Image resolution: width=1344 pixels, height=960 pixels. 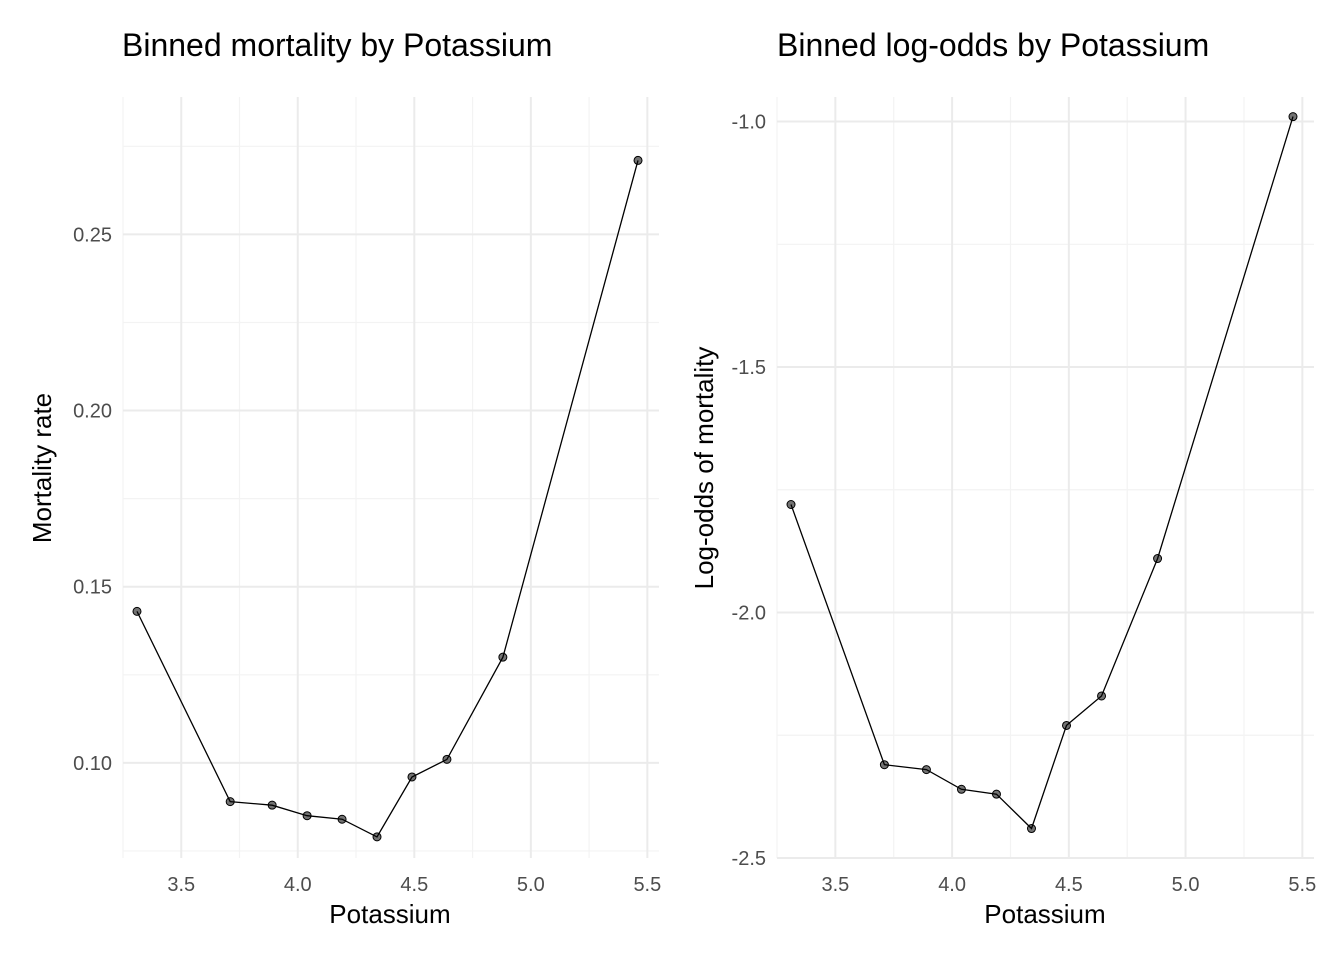 I want to click on y-tick-label: -2.5, so click(x=749, y=859).